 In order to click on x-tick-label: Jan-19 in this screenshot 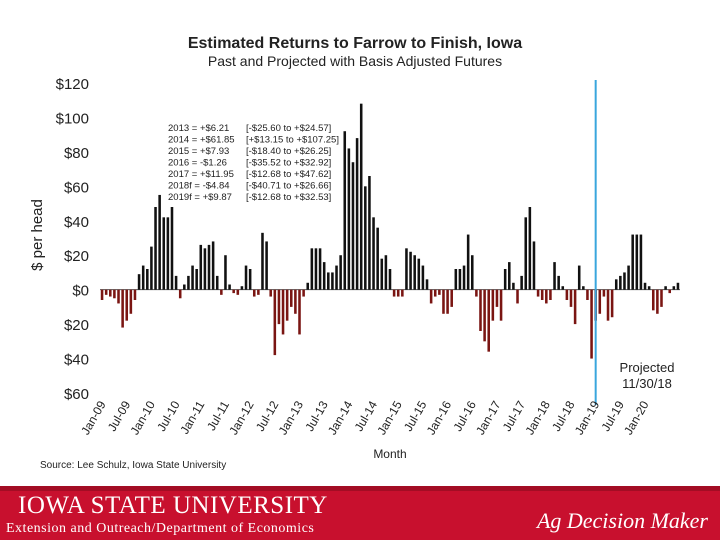, I will do `click(587, 417)`.